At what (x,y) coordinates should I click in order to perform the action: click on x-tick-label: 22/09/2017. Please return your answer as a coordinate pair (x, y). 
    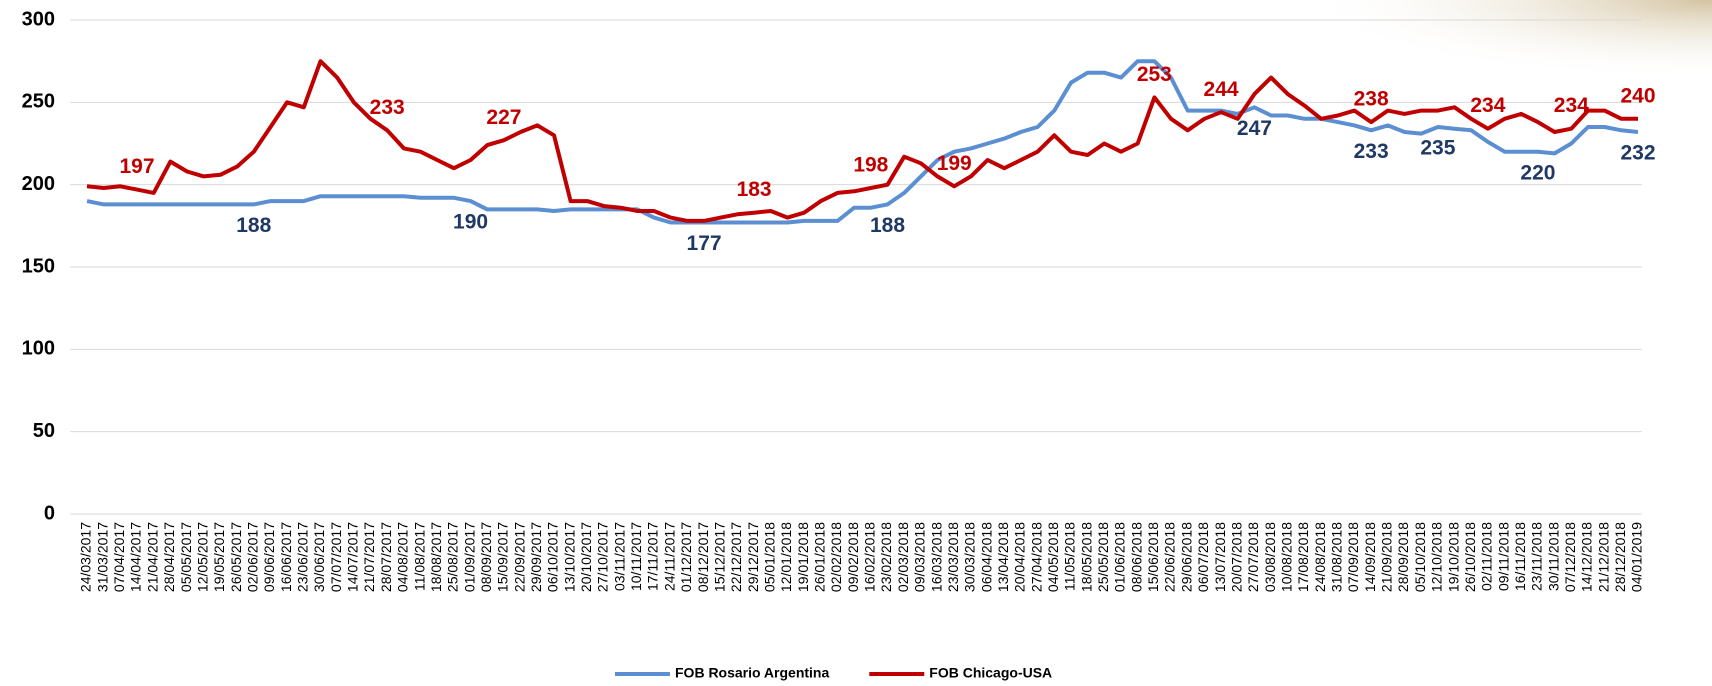
    Looking at the image, I should click on (519, 557).